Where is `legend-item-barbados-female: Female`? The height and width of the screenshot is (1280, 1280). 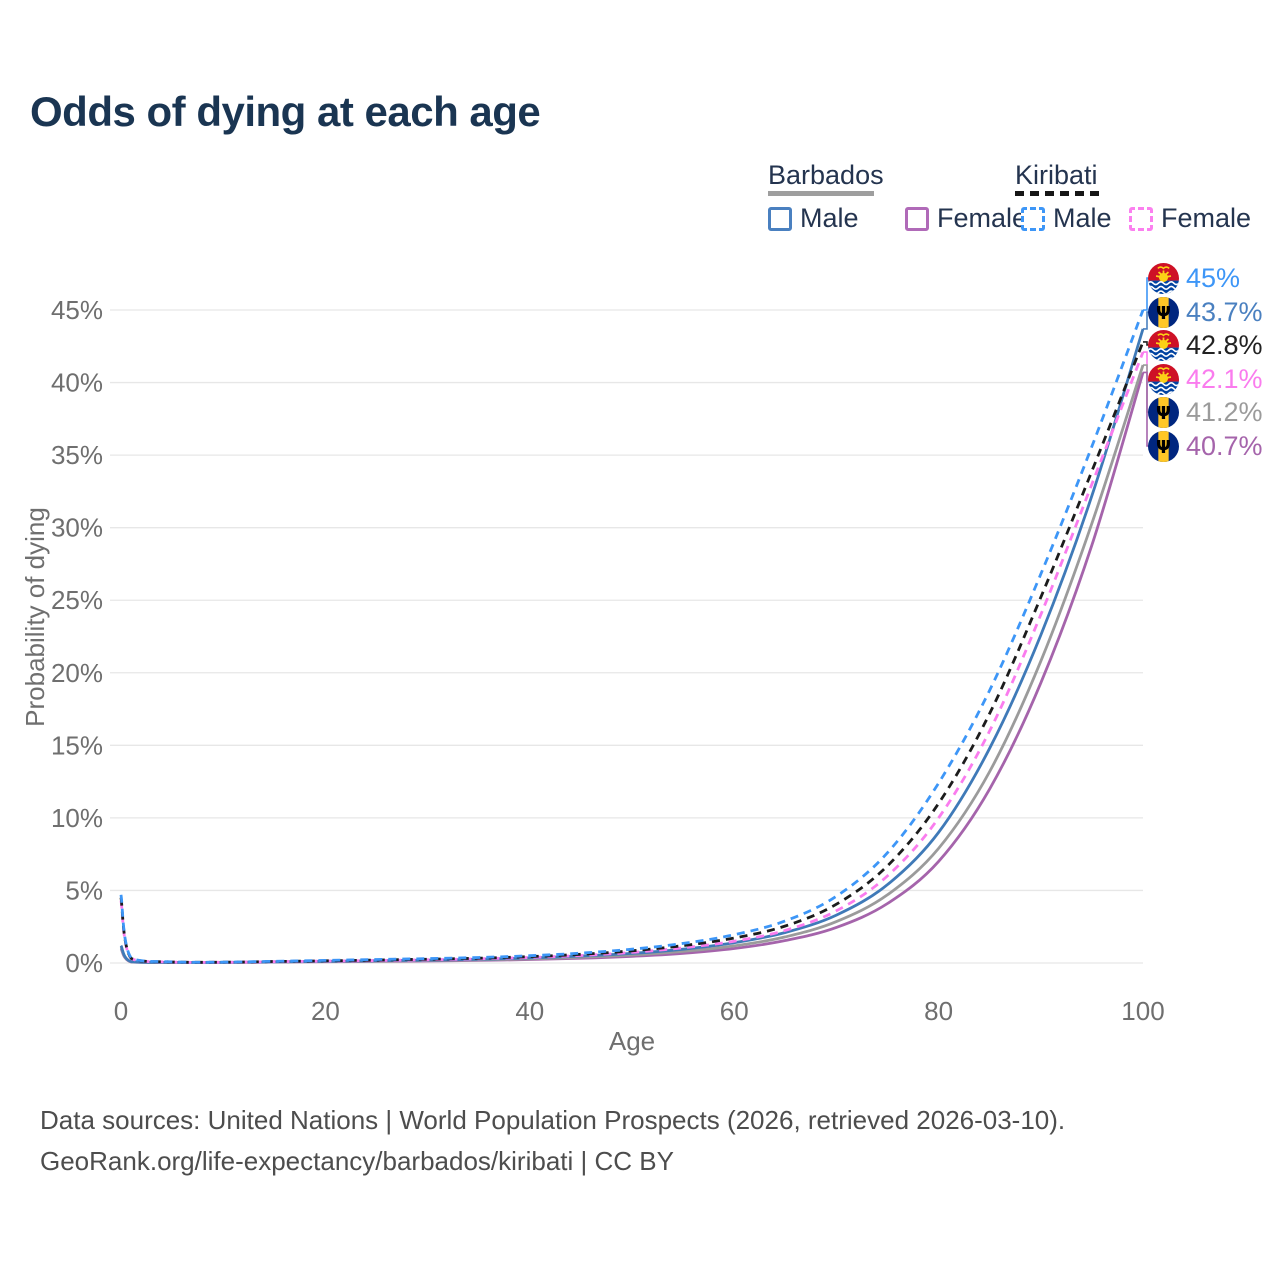
legend-item-barbados-female: Female is located at coordinates (966, 218).